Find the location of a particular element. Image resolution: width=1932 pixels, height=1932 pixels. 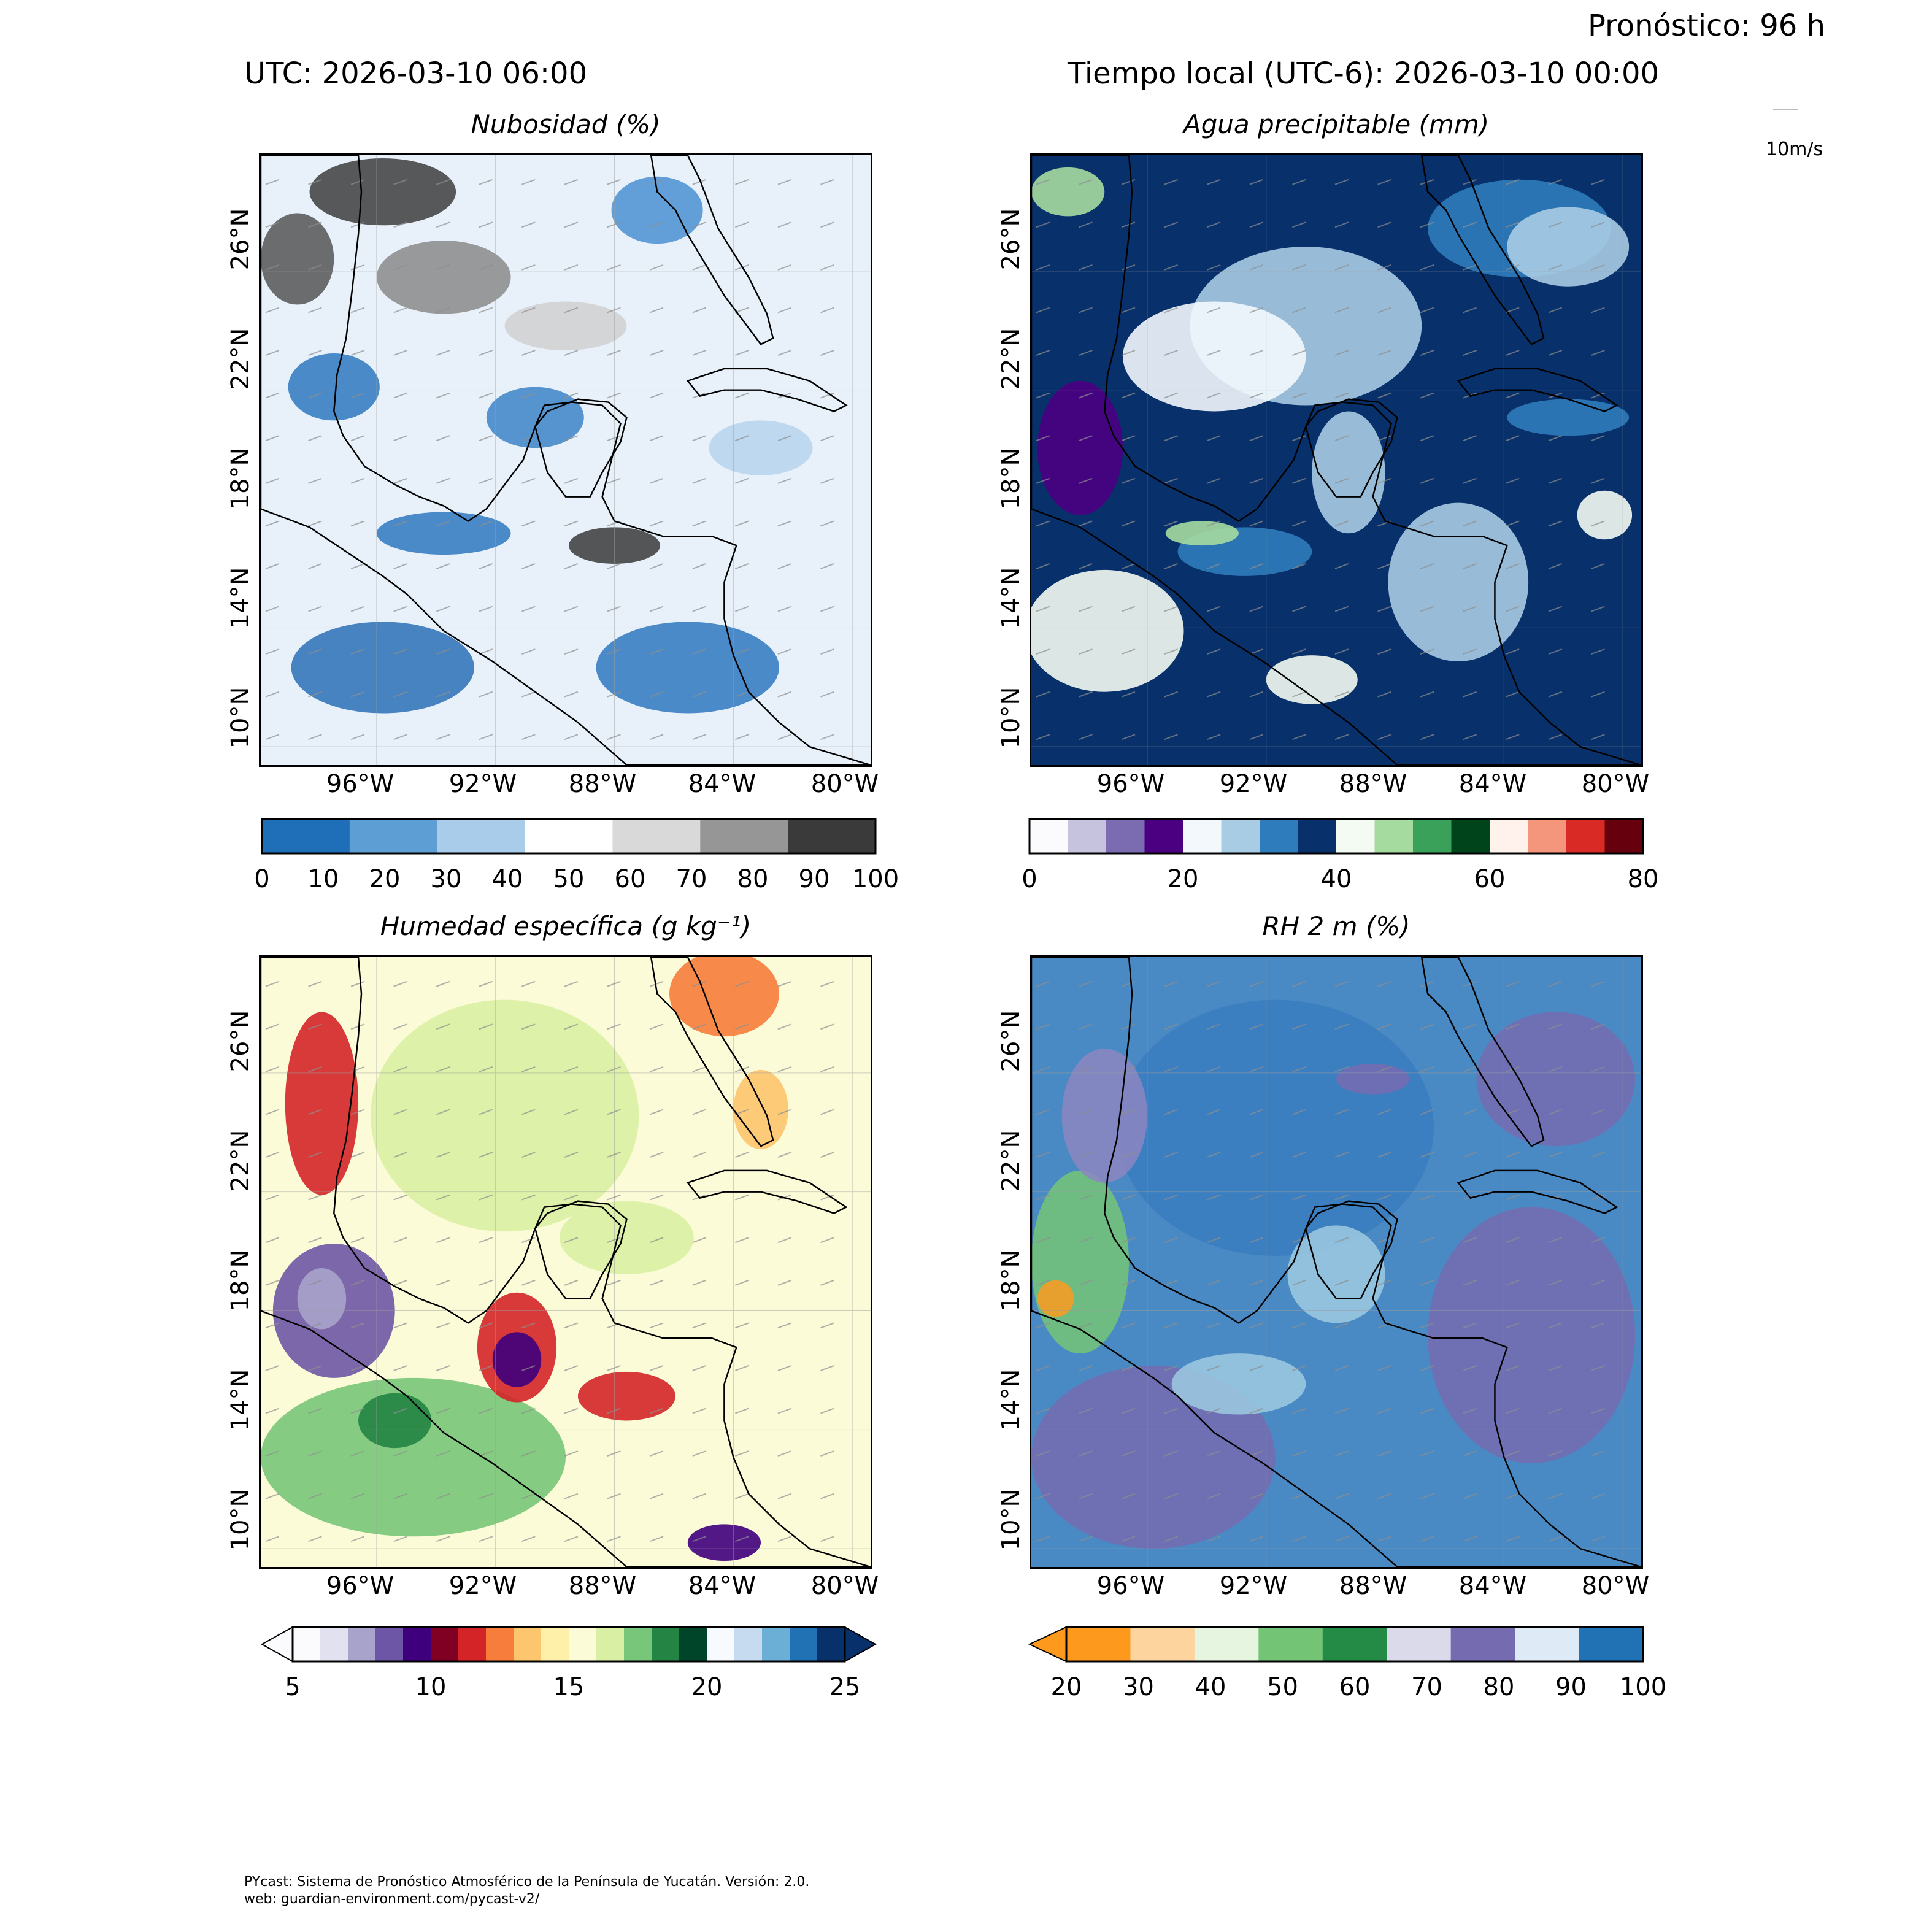

panel-title-pwat: Agua precipitable (mm) is located at coordinates (1336, 124).